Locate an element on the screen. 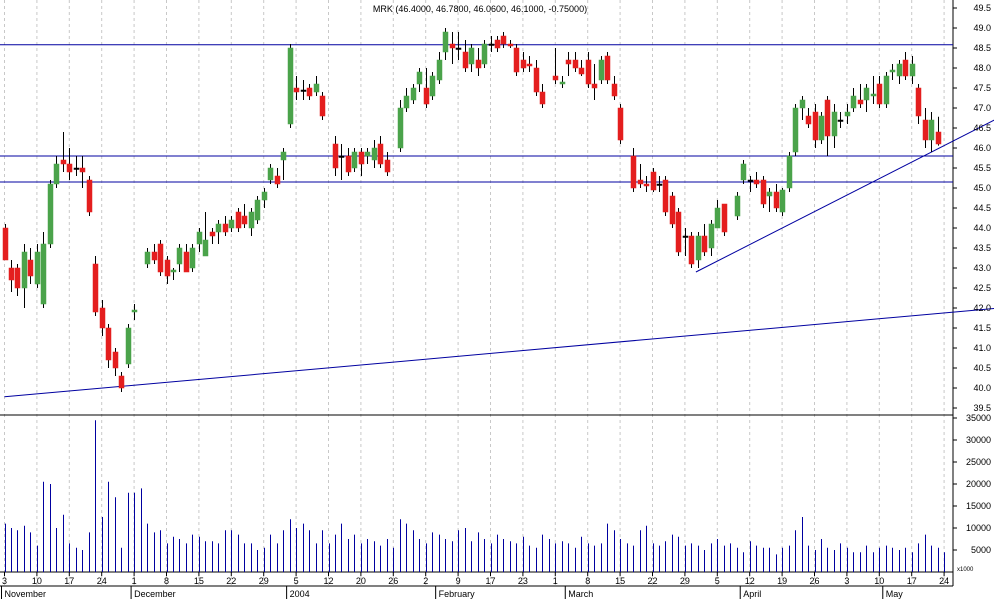 The height and width of the screenshot is (604, 994). trend-line is located at coordinates (845, 189).